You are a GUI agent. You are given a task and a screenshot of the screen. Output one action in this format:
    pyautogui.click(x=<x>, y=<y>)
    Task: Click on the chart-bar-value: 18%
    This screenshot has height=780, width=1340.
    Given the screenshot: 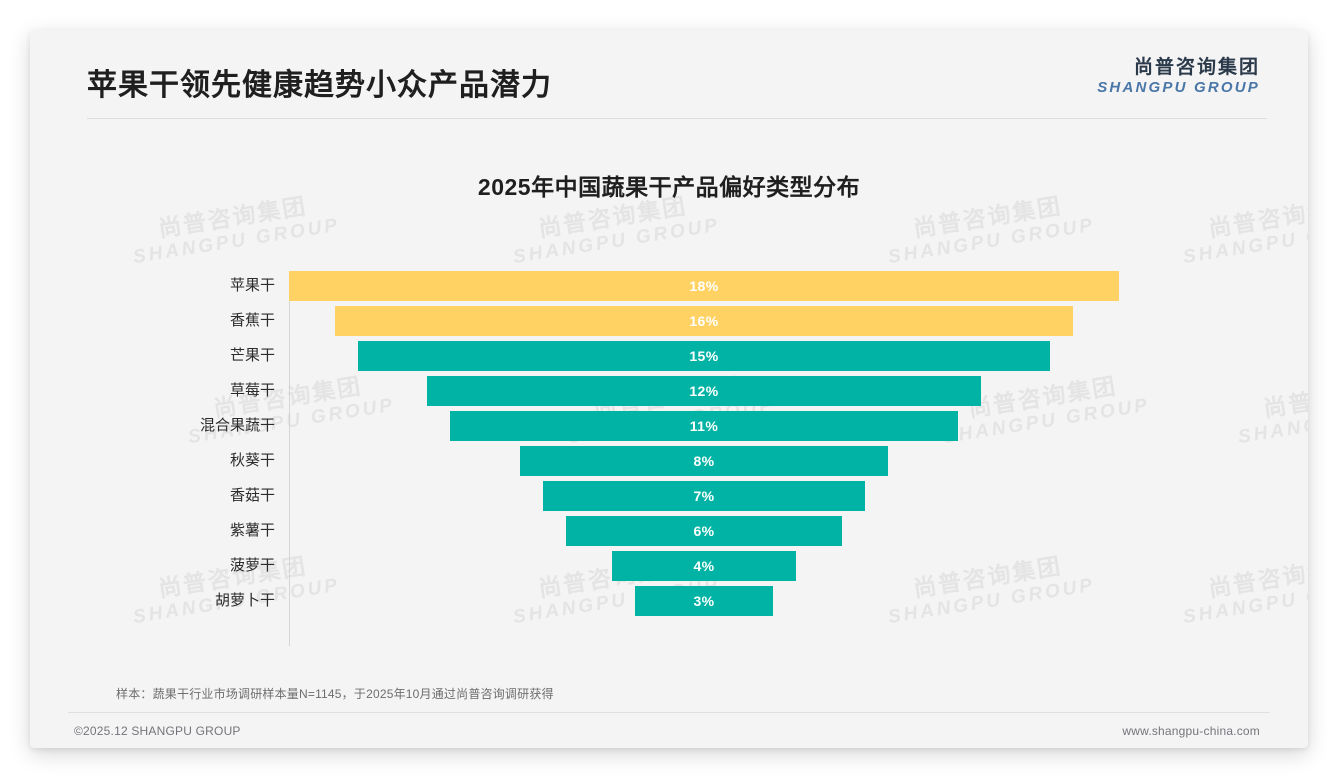 What is the action you would take?
    pyautogui.click(x=704, y=286)
    